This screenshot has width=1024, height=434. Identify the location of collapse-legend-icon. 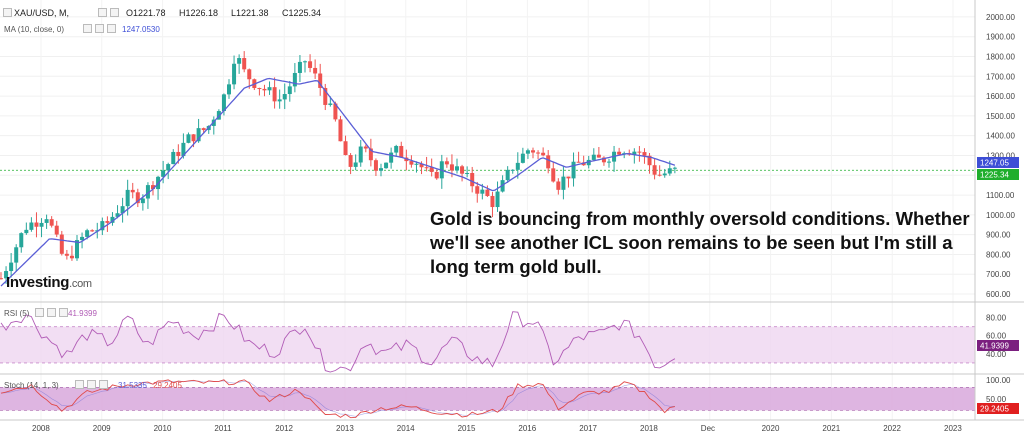
(7, 12).